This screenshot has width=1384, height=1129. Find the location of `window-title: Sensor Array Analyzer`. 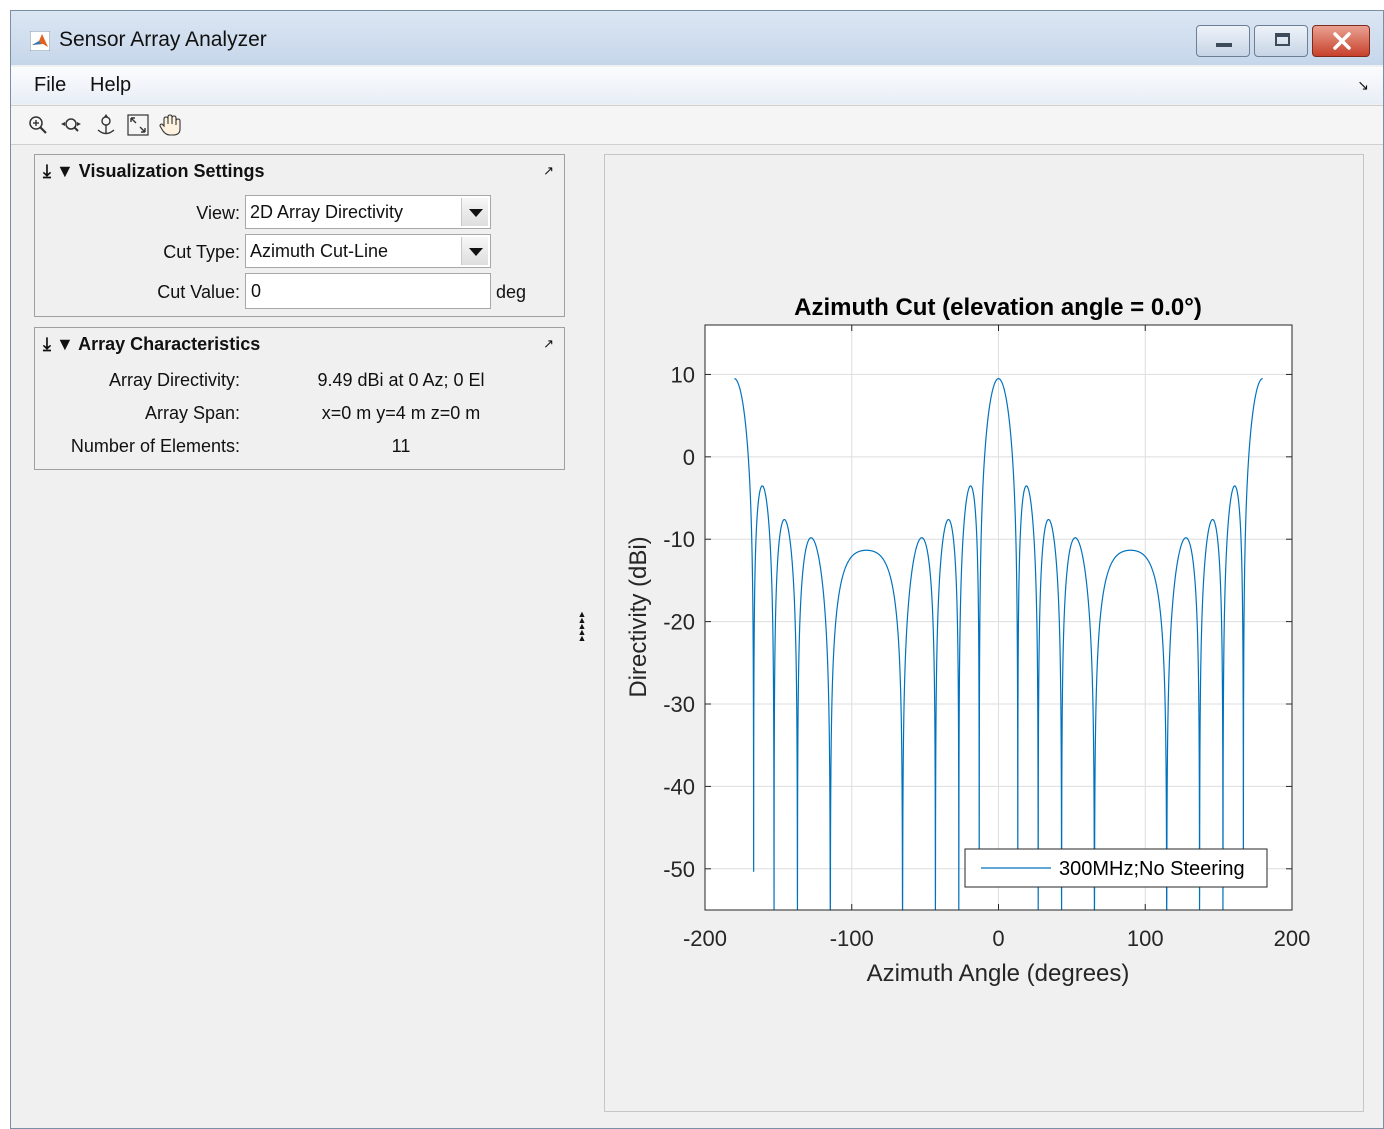

window-title: Sensor Array Analyzer is located at coordinates (163, 39).